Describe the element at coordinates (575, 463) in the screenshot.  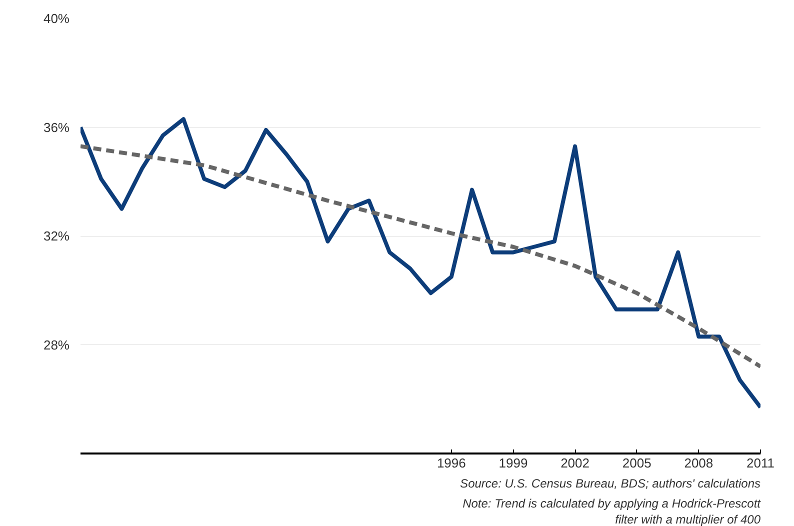
I see `x-tick-label: 2002` at that location.